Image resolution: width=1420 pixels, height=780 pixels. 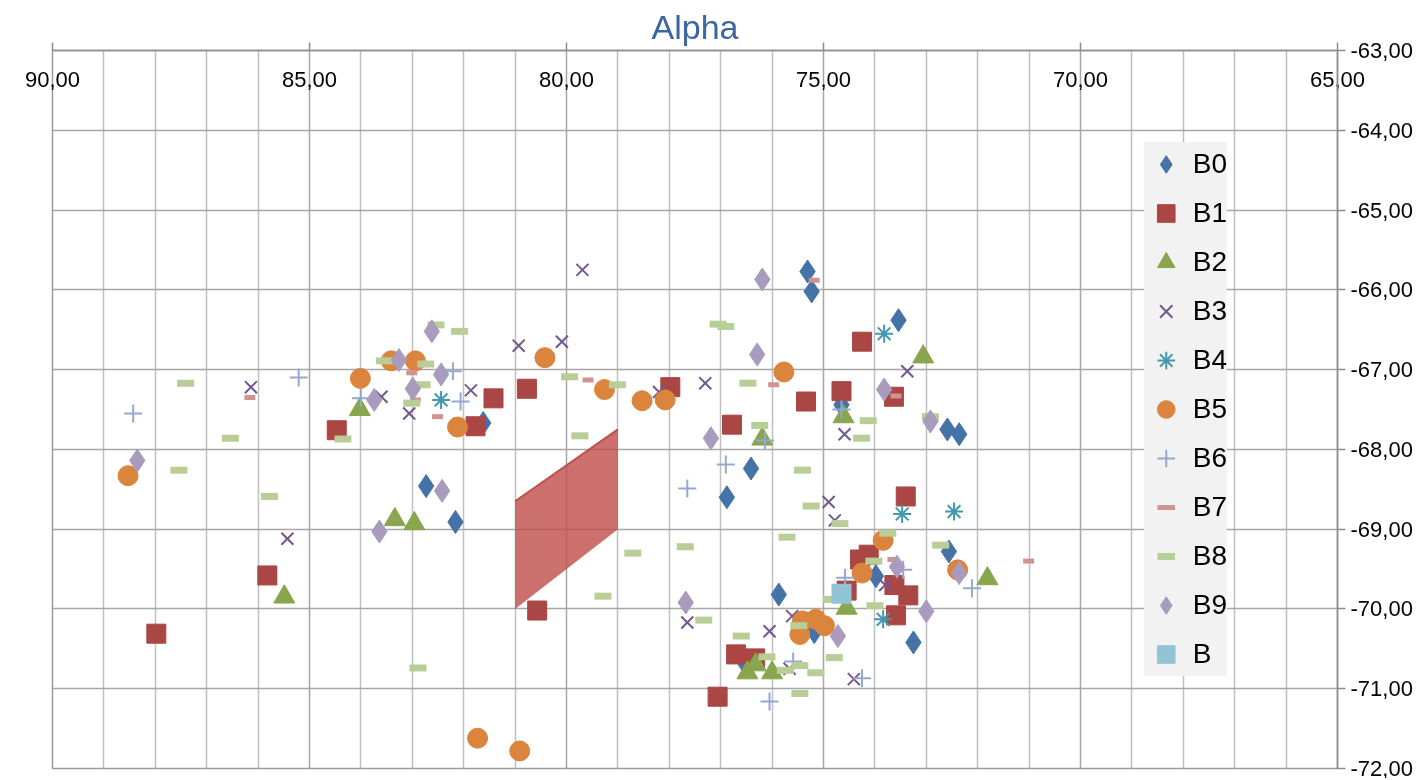 What do you see at coordinates (1209, 311) in the screenshot?
I see `legend-label: B3` at bounding box center [1209, 311].